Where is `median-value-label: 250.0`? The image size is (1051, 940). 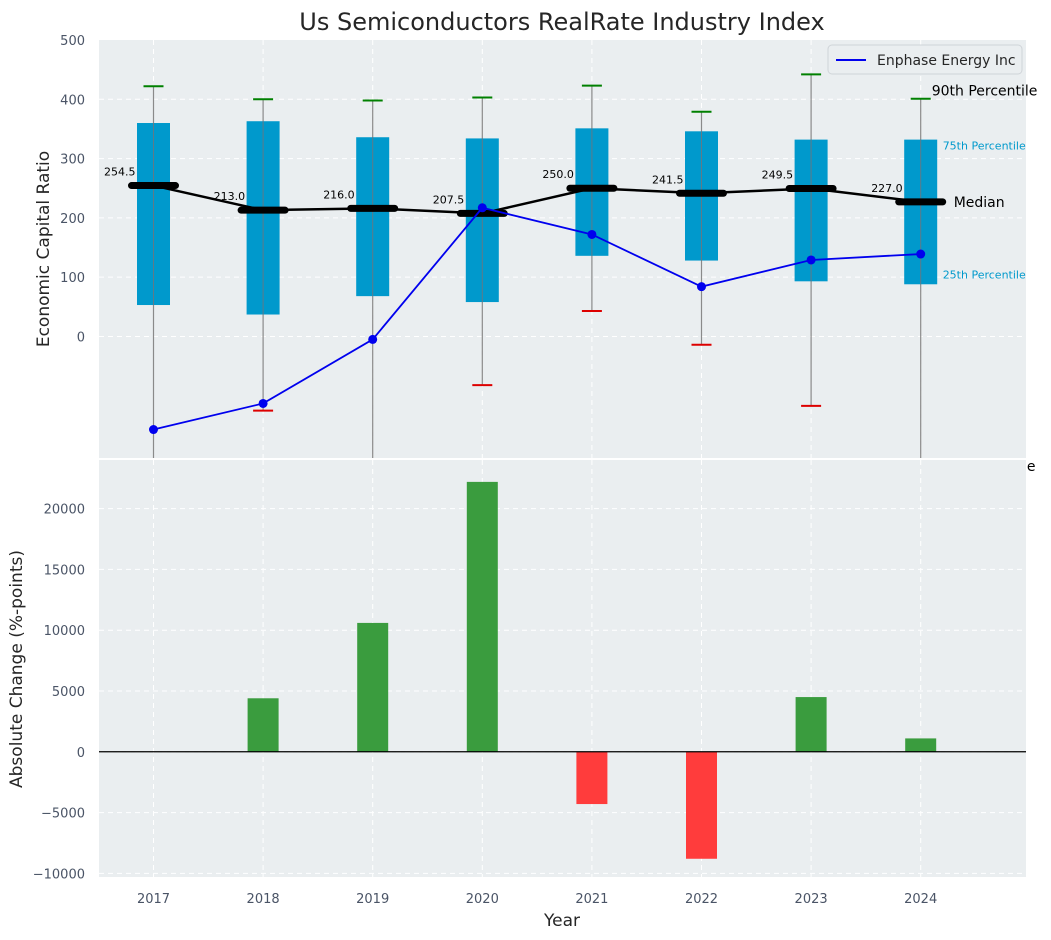
median-value-label: 250.0 is located at coordinates (558, 174).